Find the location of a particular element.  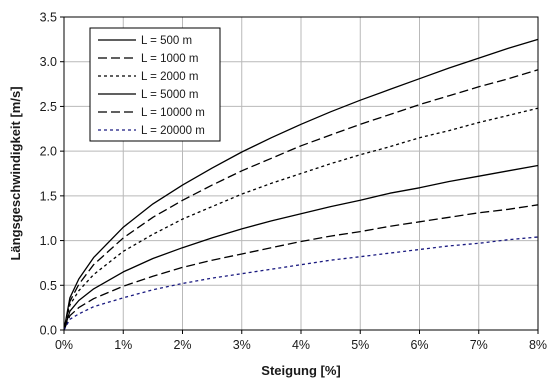

legend-label: L = 5000 m is located at coordinates (169, 95).